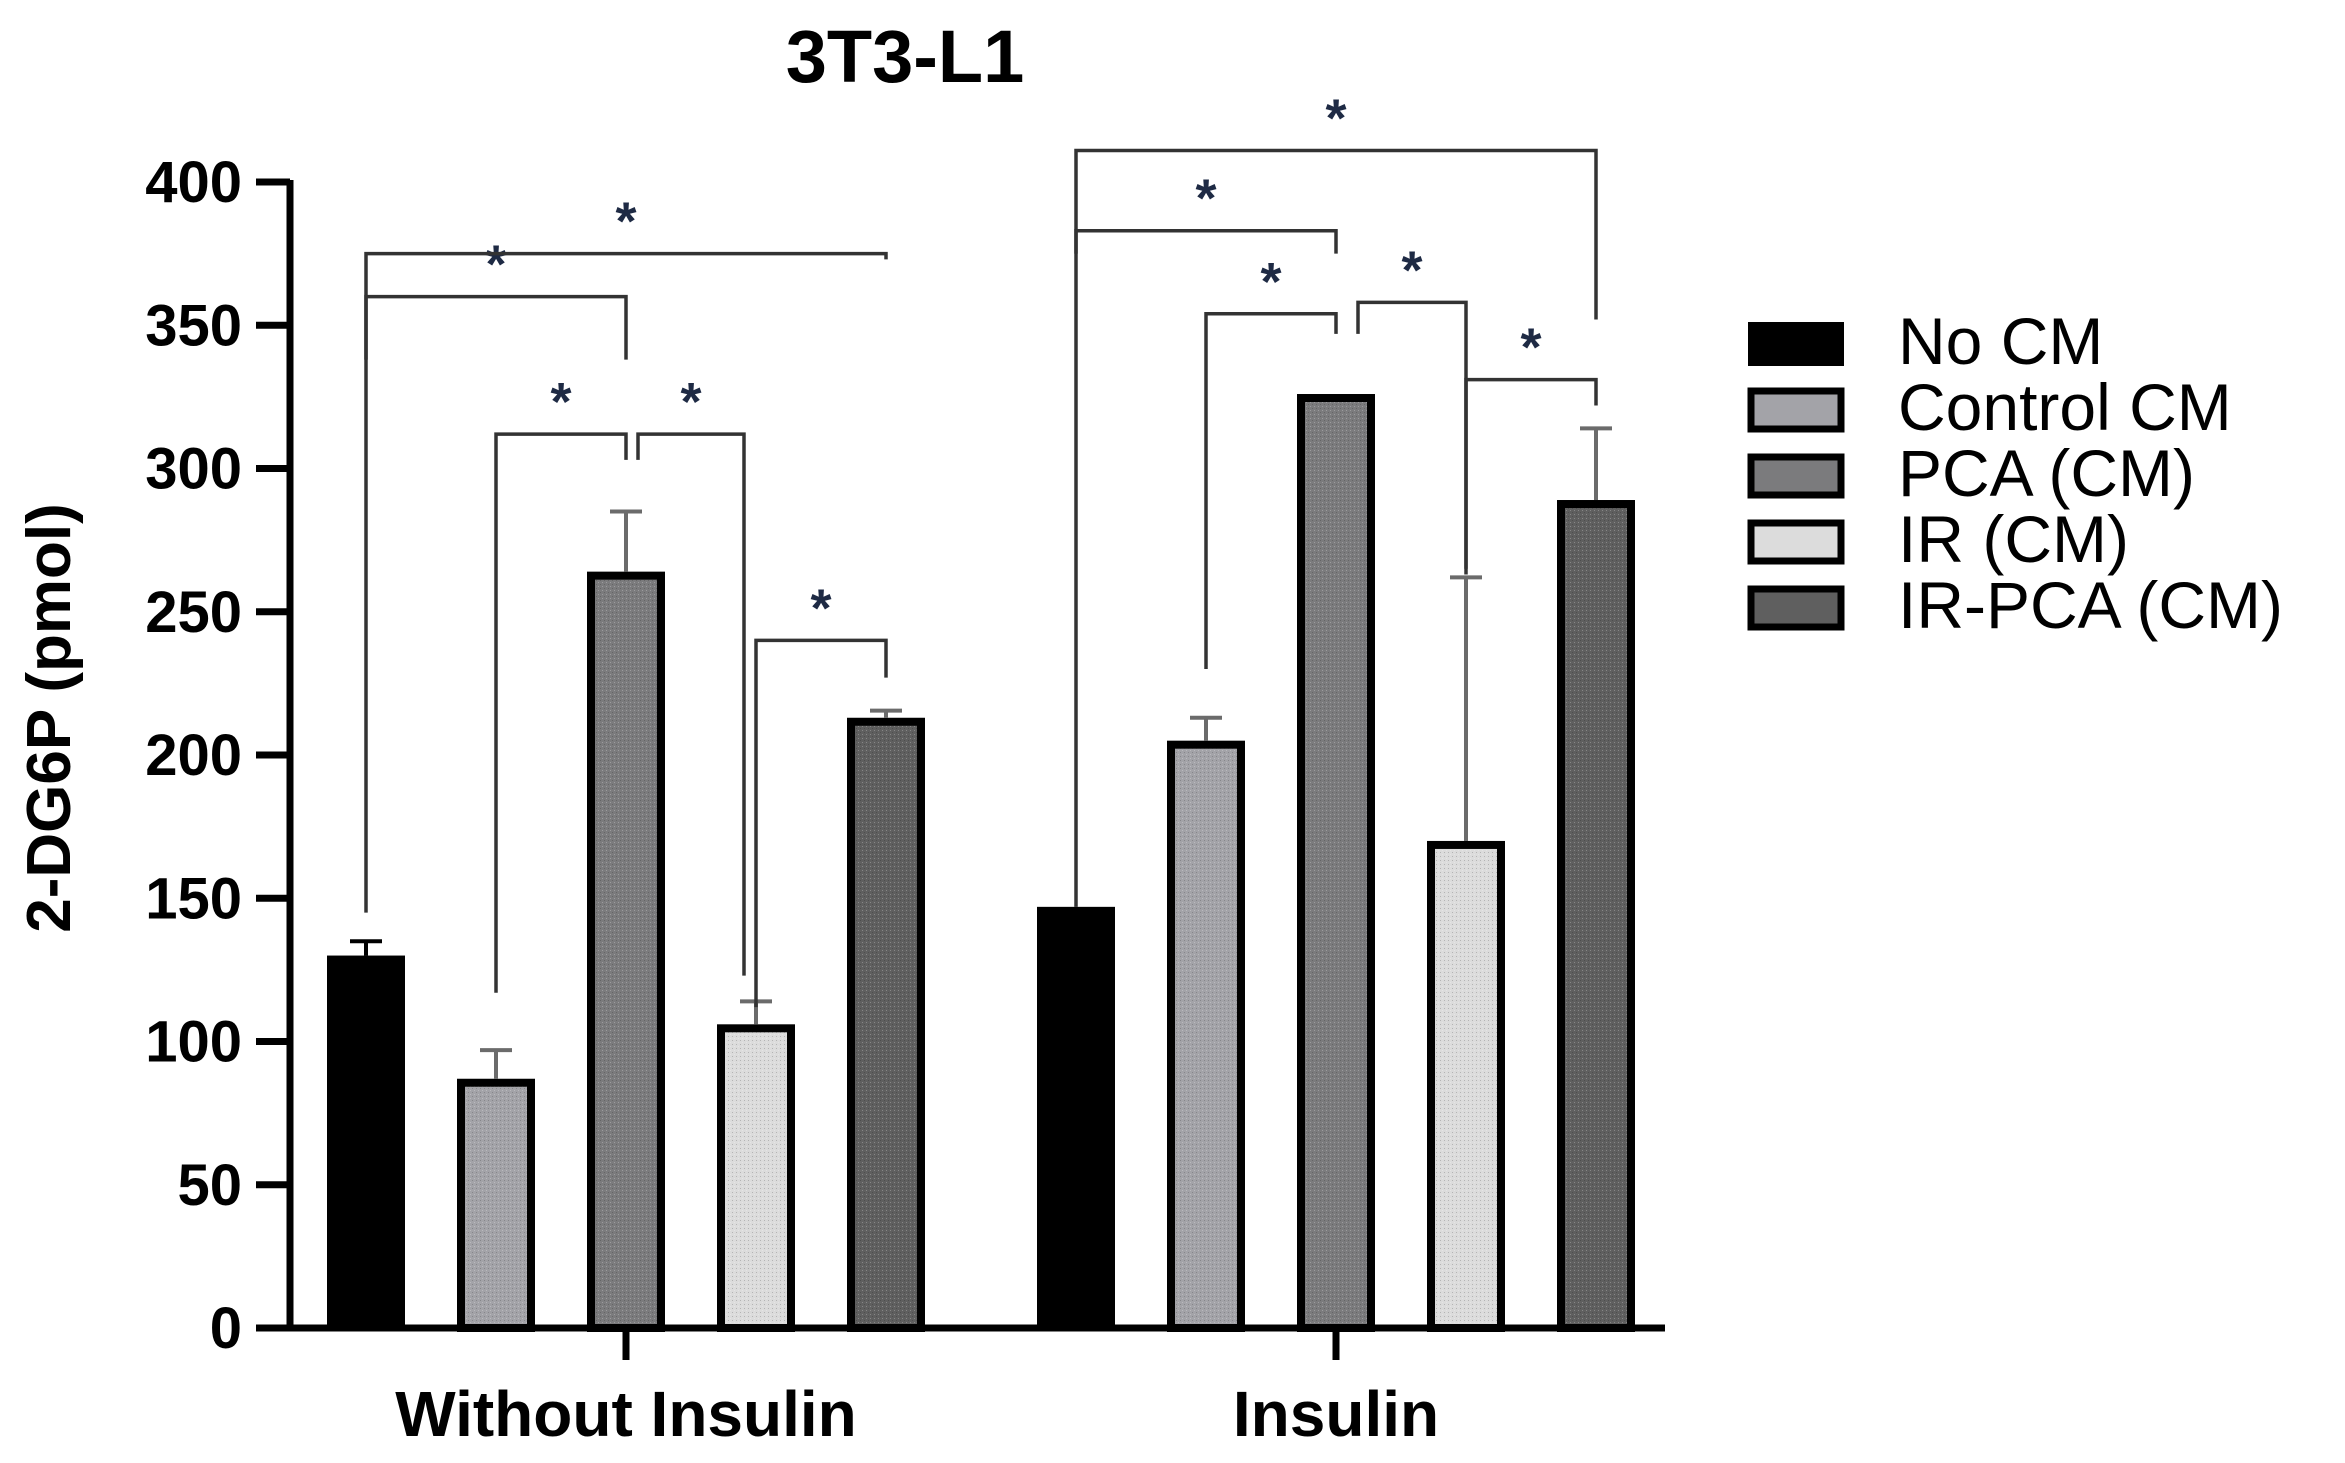 This screenshot has width=2345, height=1463. I want to click on y-tick-label: 350, so click(193, 325).